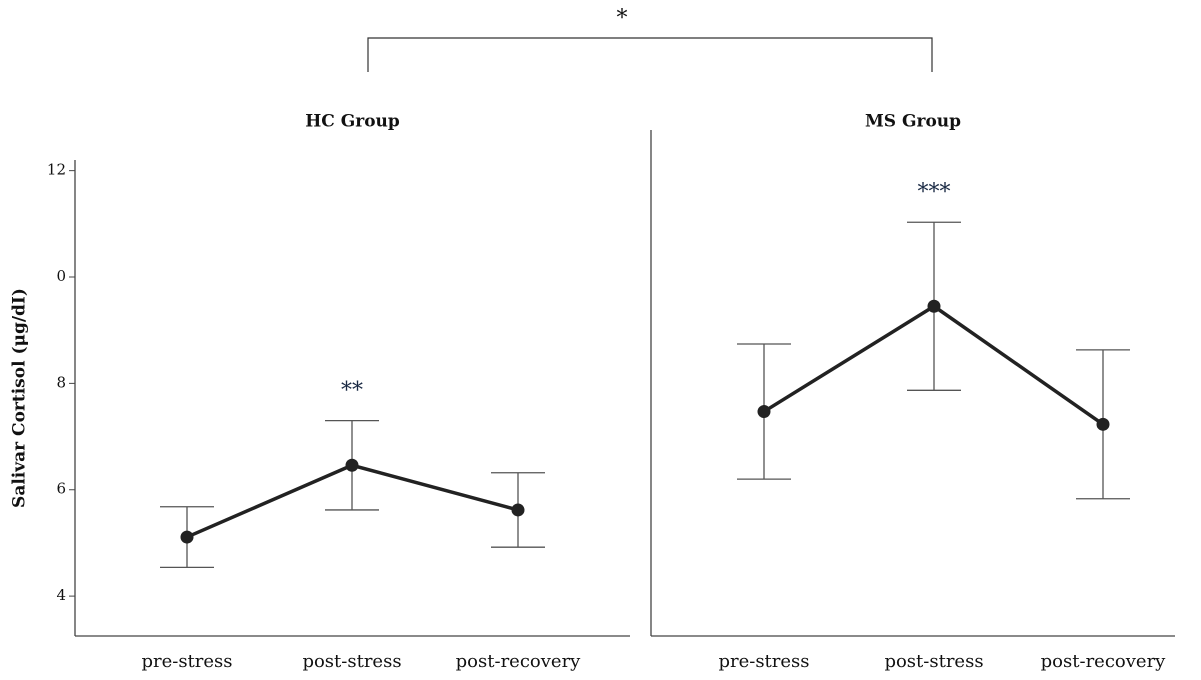  I want to click on y-tick-label: 4, so click(61, 595).